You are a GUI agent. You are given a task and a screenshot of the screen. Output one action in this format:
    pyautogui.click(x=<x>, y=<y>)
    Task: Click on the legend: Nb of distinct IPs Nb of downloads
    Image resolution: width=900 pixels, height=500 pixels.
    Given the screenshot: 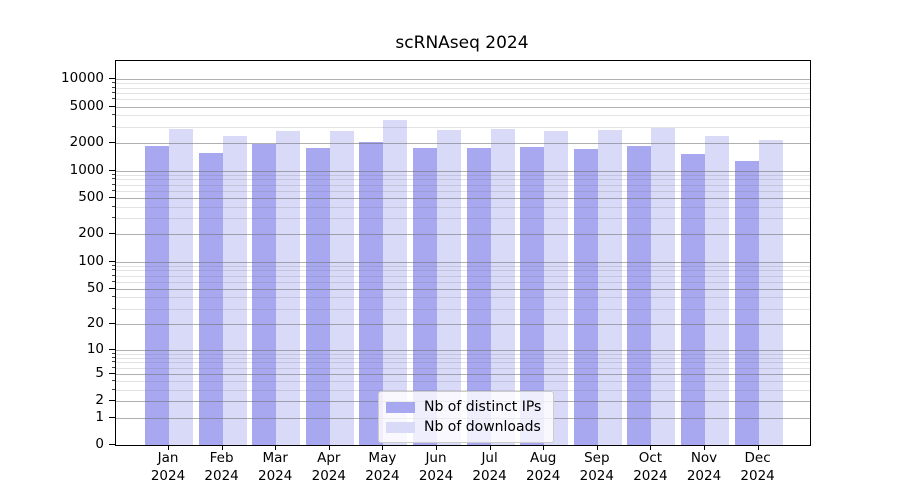 What is the action you would take?
    pyautogui.click(x=466, y=417)
    